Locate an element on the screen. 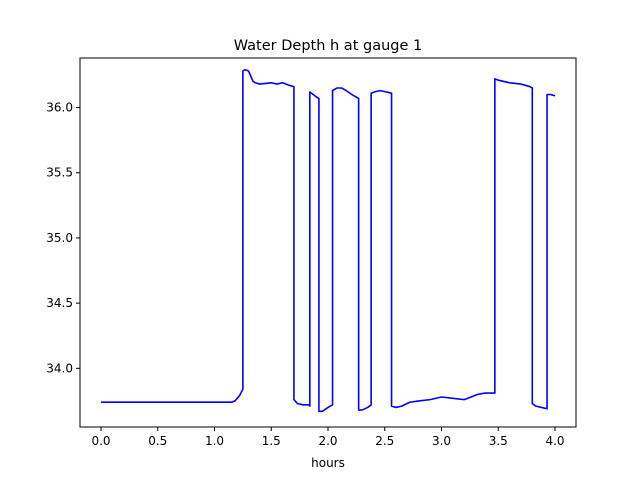 The height and width of the screenshot is (480, 640). x-tick-label: 0.0 is located at coordinates (100, 441).